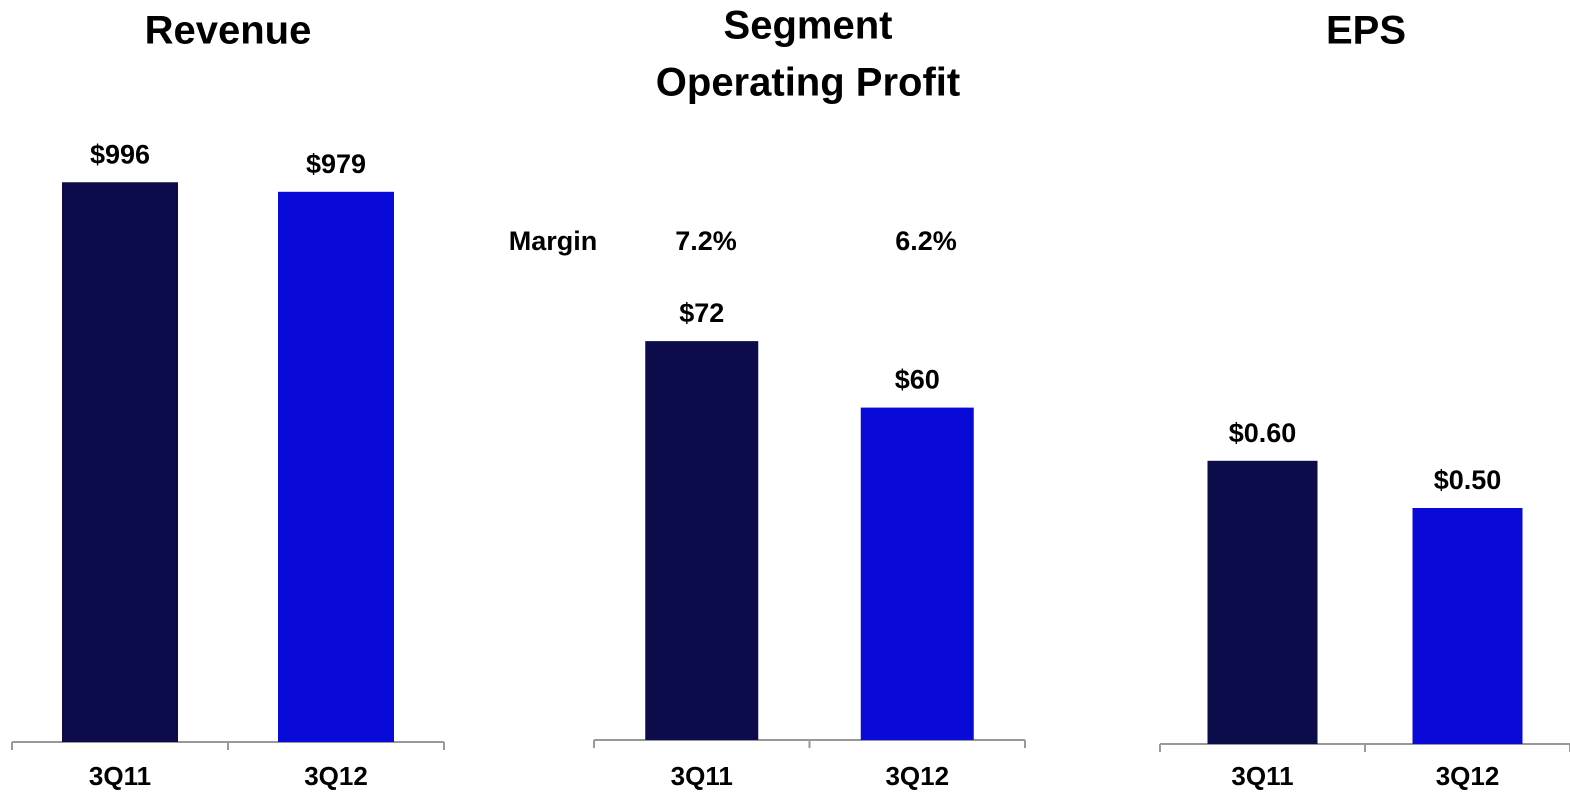 Image resolution: width=1570 pixels, height=796 pixels. Describe the element at coordinates (553, 241) in the screenshot. I see `annotation: Margin` at that location.